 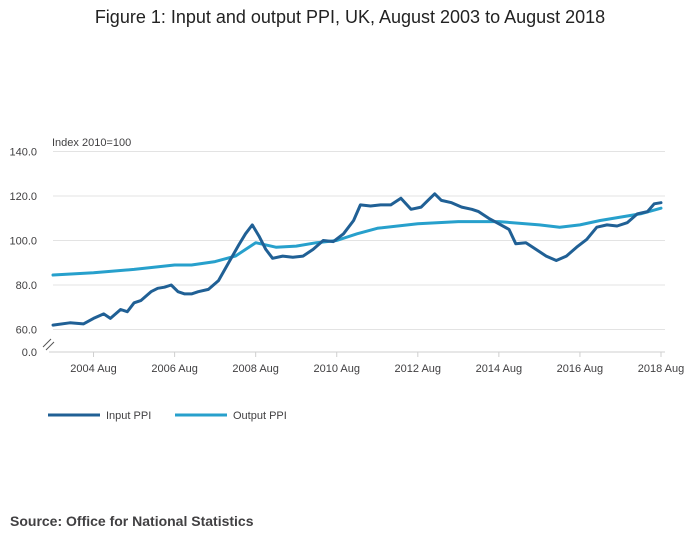 What do you see at coordinates (128, 416) in the screenshot?
I see `input-ppi-legend-label: Input PPI` at bounding box center [128, 416].